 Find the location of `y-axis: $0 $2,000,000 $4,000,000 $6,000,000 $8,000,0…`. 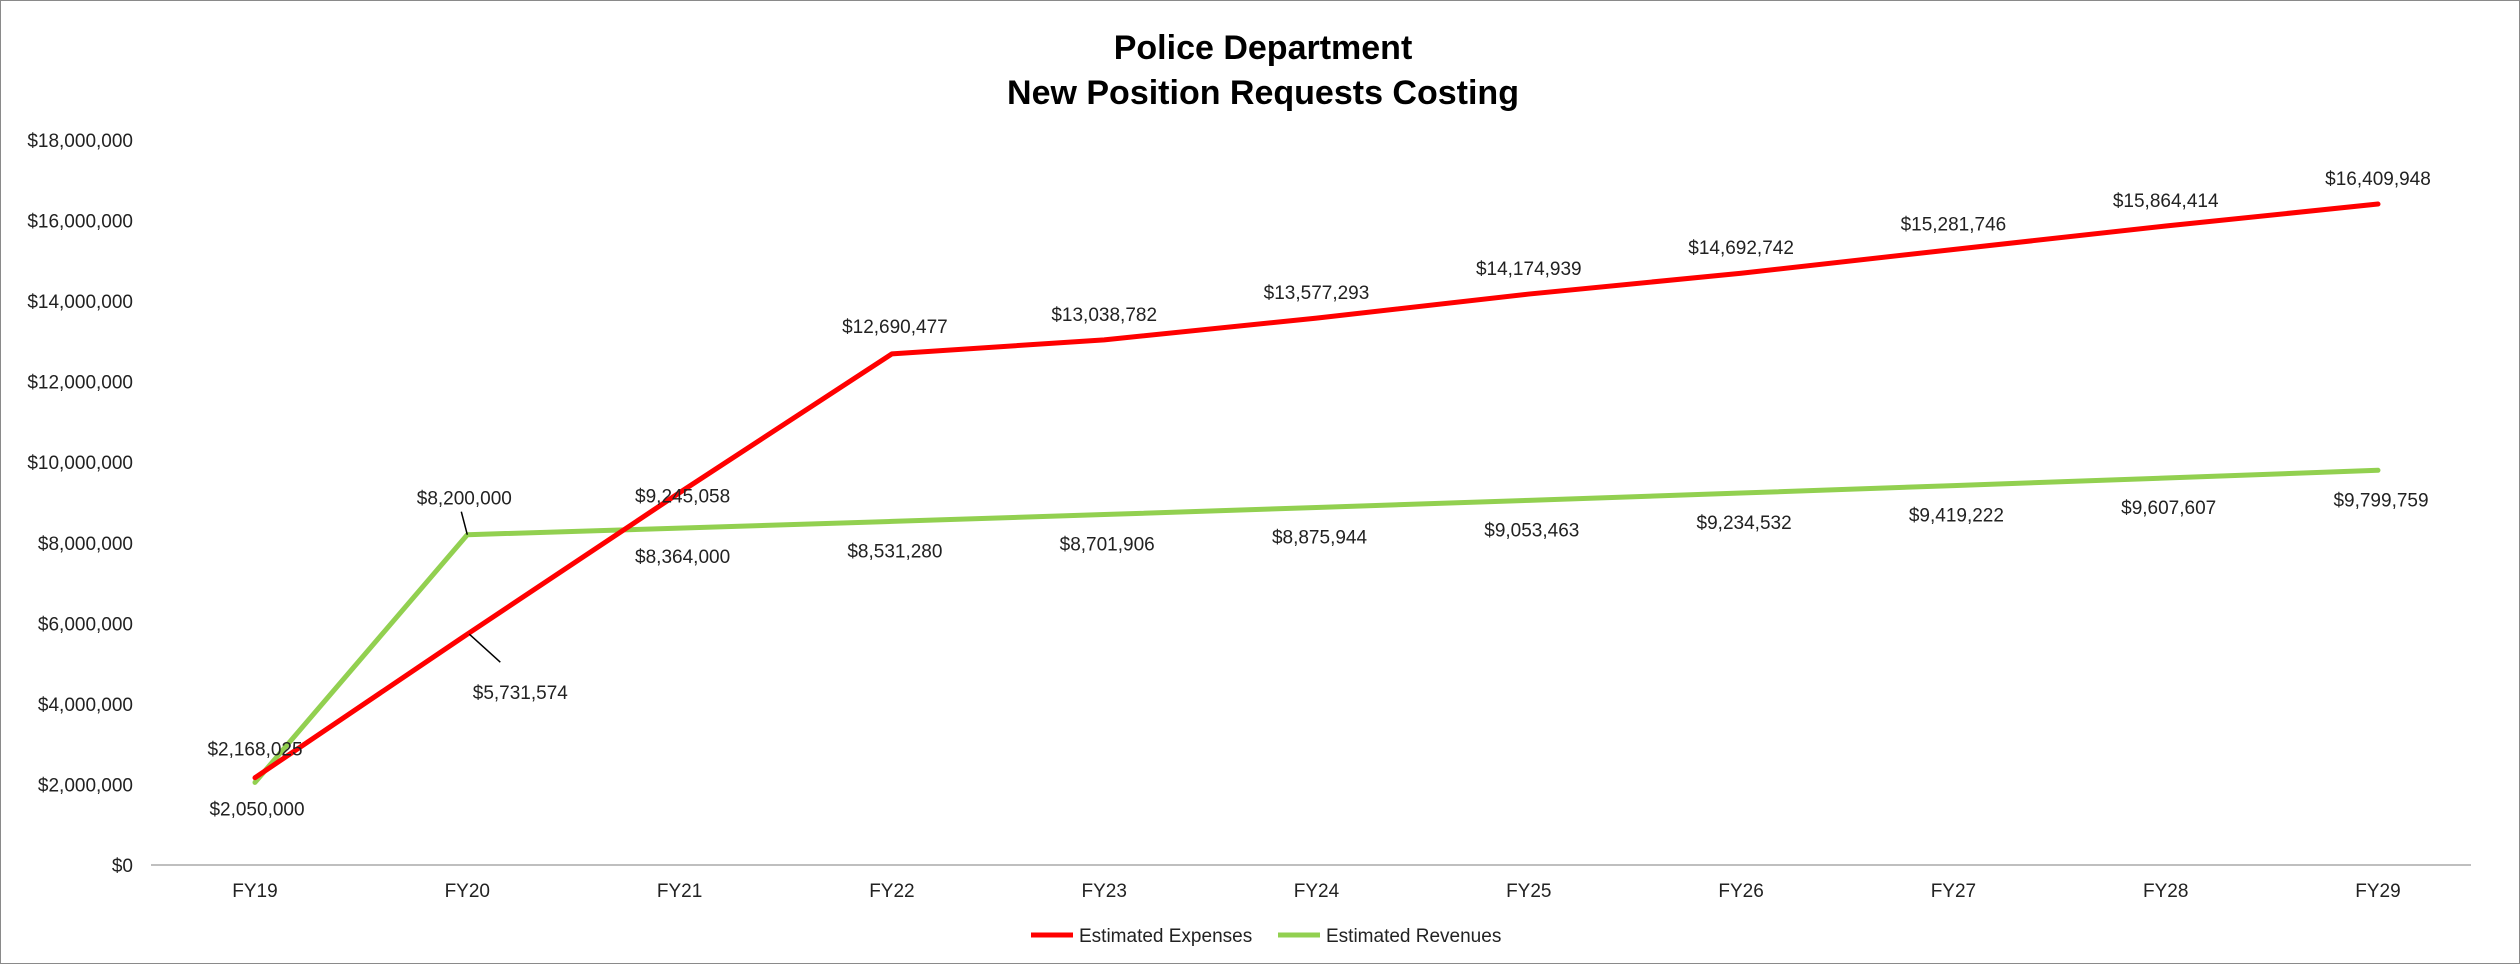

y-axis: $0 $2,000,000 $4,000,000 $6,000,000 $8,000,0… is located at coordinates (80, 504).